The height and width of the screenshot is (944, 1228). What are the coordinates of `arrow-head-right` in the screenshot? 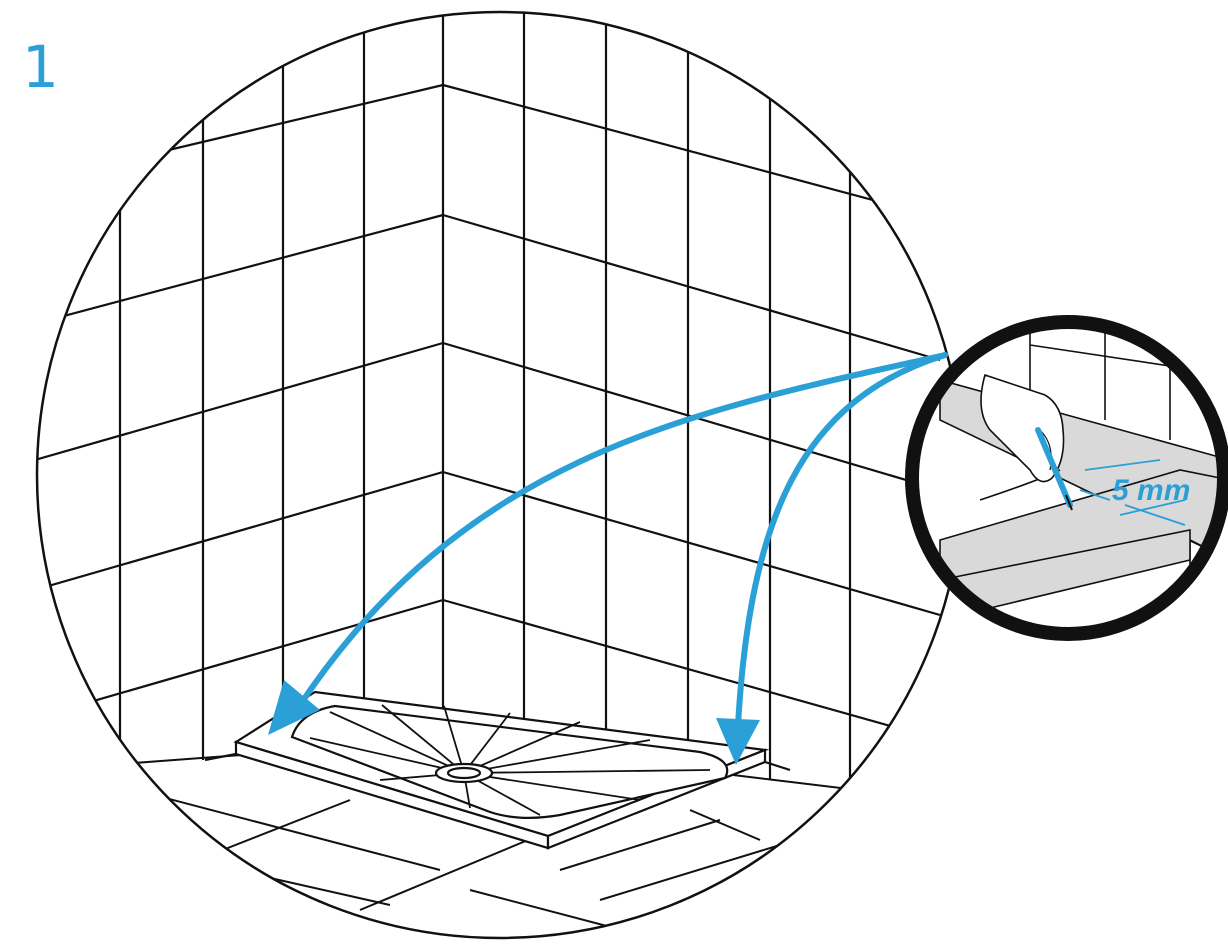 It's located at (738, 741).